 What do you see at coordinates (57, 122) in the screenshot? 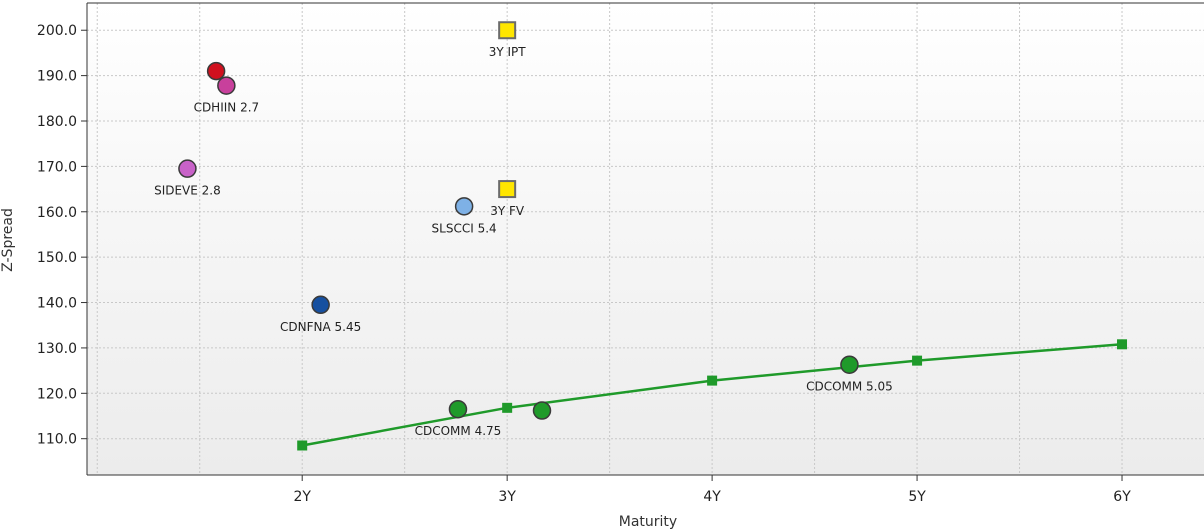
I see `y-tick-label: 180.0` at bounding box center [57, 122].